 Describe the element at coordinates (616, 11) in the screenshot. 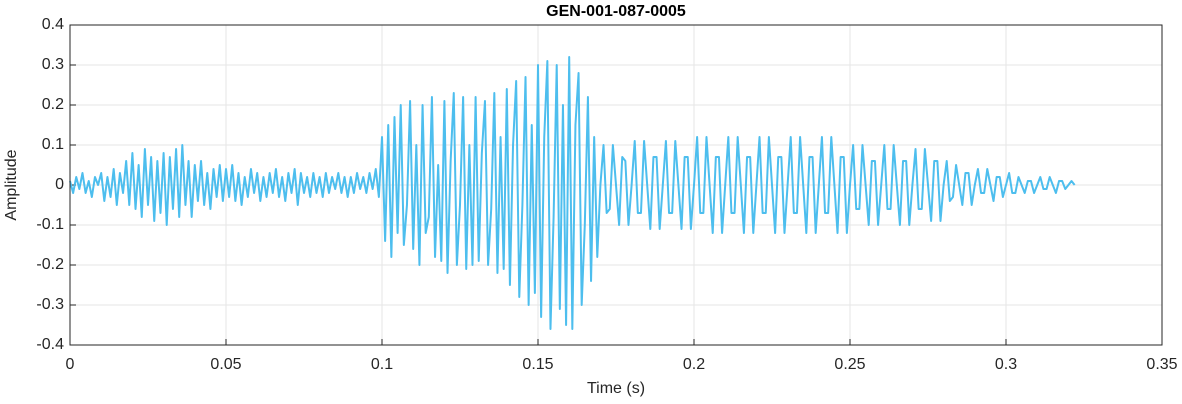

I see `chart-title: GEN-001-087-0005` at that location.